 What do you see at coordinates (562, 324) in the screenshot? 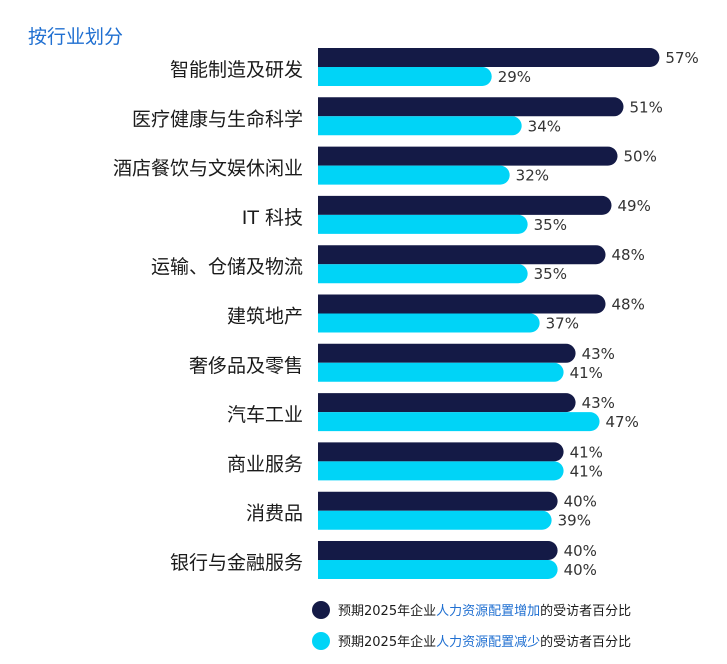
I see `value-label: 37%` at bounding box center [562, 324].